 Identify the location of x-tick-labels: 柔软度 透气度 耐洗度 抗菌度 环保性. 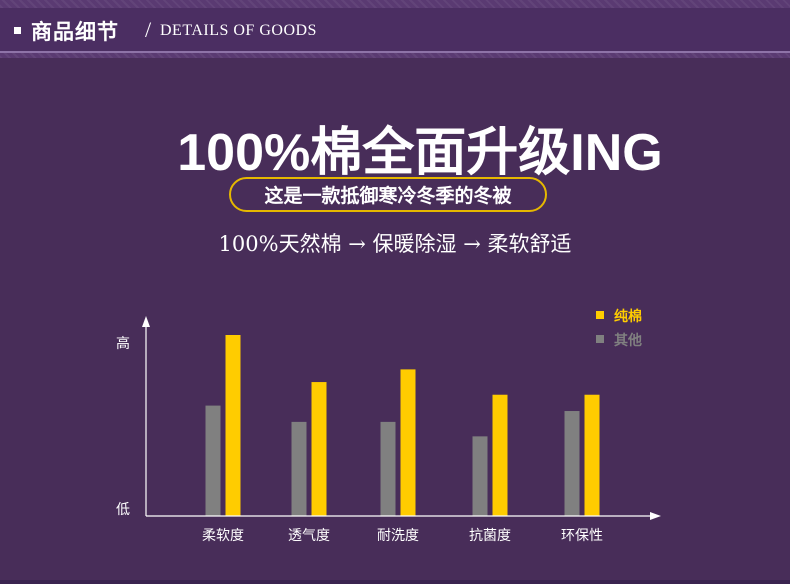
(402, 536).